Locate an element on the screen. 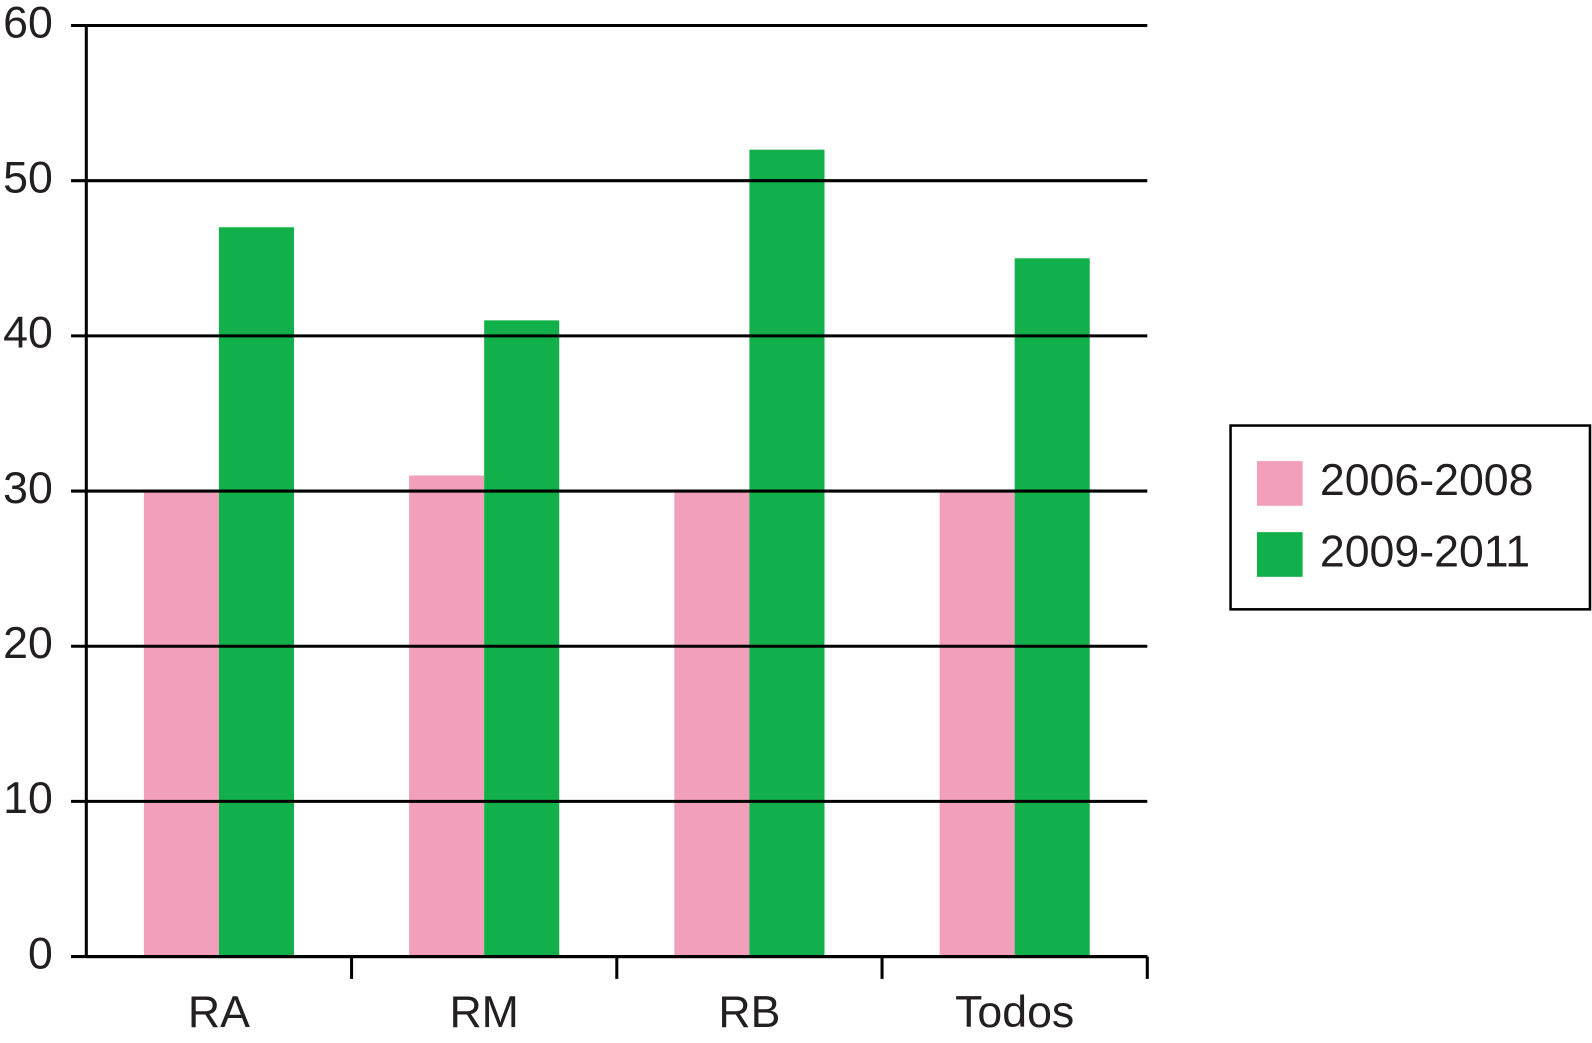 The image size is (1592, 1043). legend-box is located at coordinates (1410, 517).